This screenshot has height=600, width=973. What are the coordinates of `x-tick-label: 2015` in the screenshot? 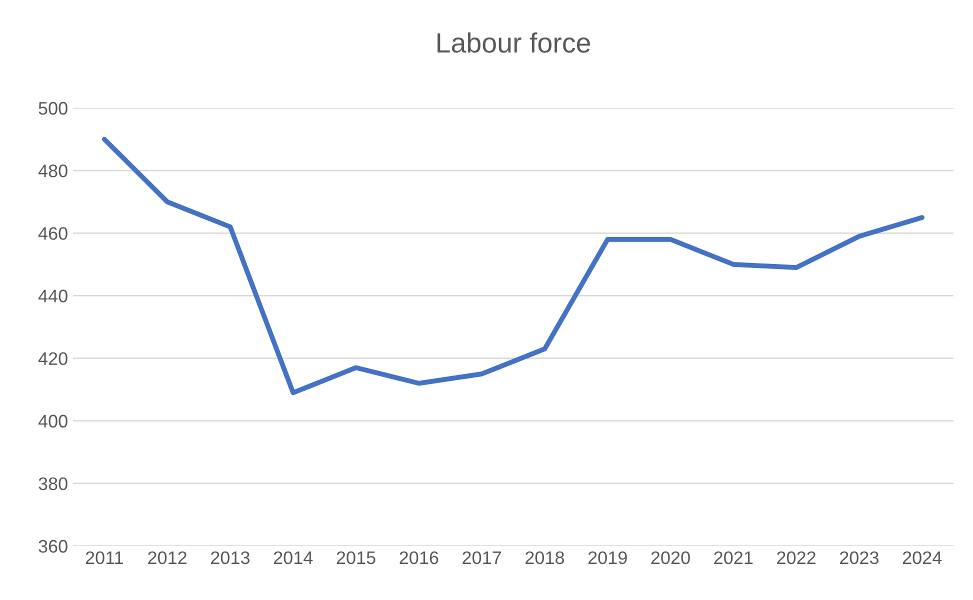 It's located at (356, 557).